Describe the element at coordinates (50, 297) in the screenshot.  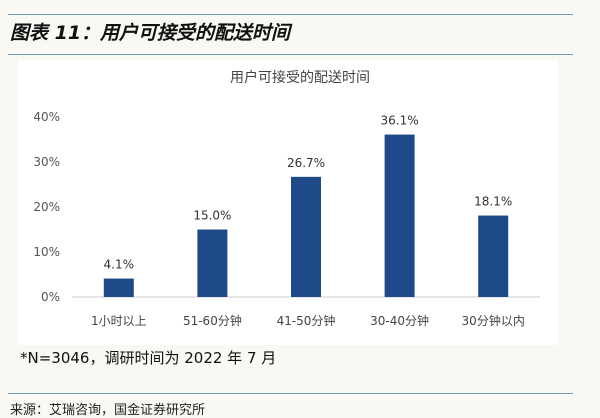
I see `y-tick-label: 0%` at that location.